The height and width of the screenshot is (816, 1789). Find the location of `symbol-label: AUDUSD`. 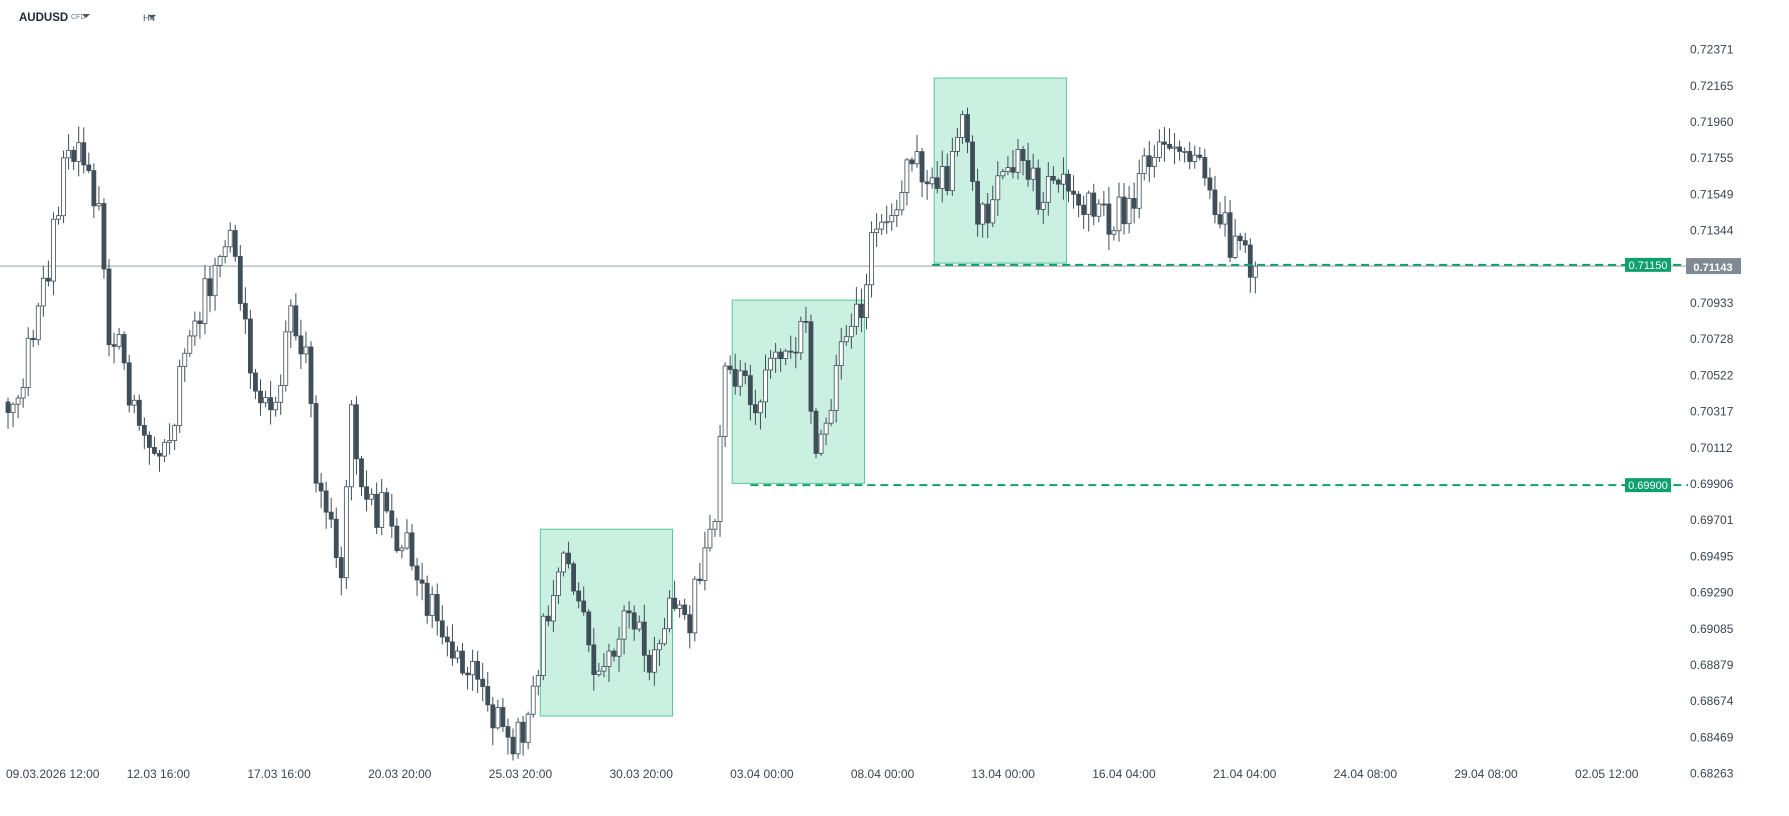

symbol-label: AUDUSD is located at coordinates (44, 18).